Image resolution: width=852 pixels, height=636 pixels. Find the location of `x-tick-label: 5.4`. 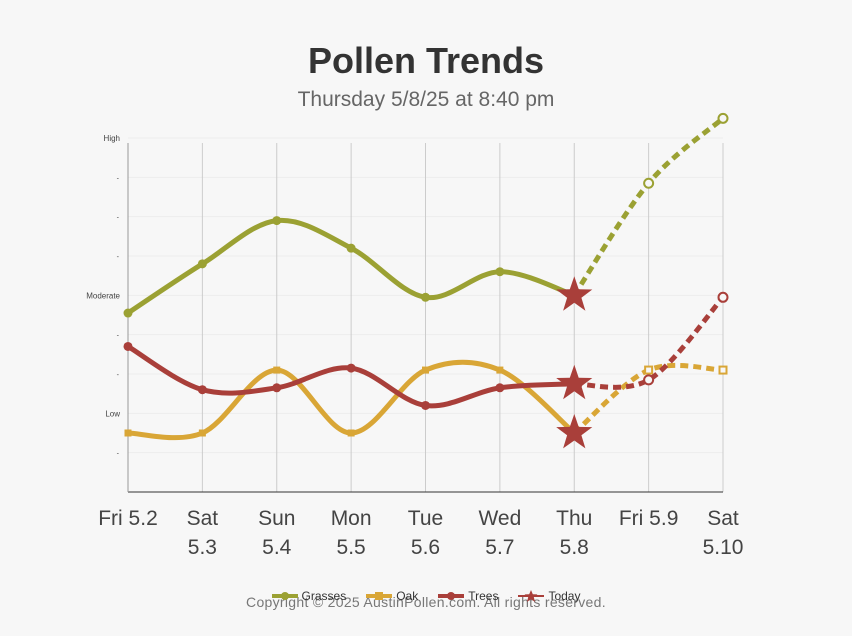

x-tick-label: 5.4 is located at coordinates (277, 547).